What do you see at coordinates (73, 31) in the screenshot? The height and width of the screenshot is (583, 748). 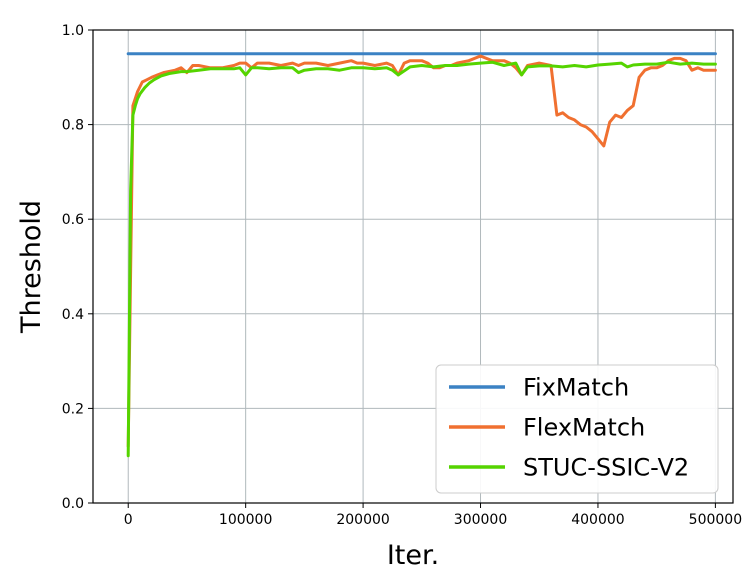 I see `y-tick-label: 1.0` at bounding box center [73, 31].